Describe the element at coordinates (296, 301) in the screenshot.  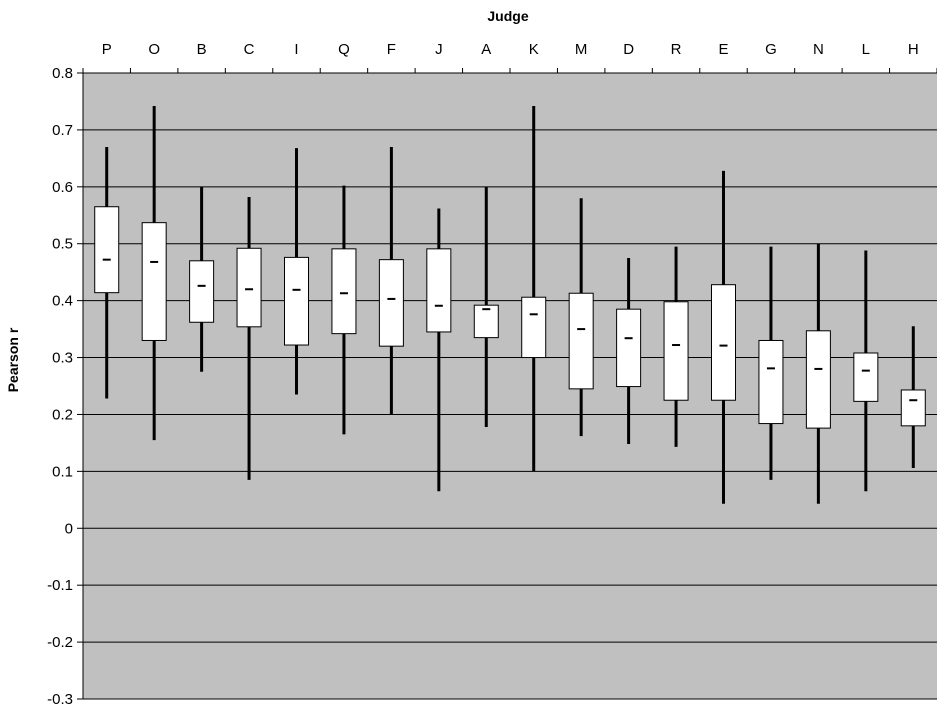
I see `box-I` at that location.